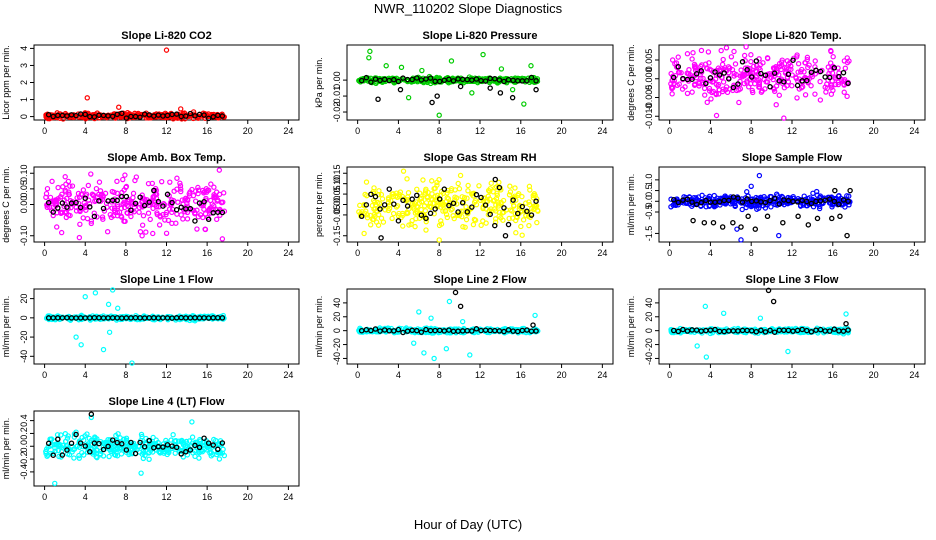  Describe the element at coordinates (480, 280) in the screenshot. I see `panel-title: Slope Line 2 Flow` at that location.